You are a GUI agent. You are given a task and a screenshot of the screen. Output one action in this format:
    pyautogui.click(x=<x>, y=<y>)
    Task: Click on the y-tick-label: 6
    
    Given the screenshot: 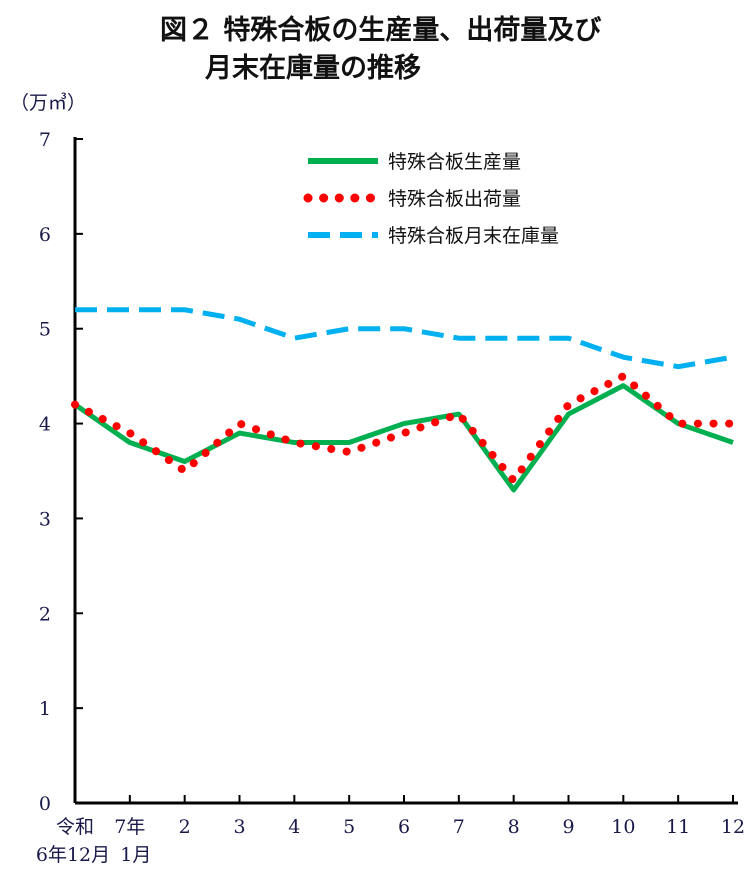 What is the action you would take?
    pyautogui.click(x=45, y=235)
    